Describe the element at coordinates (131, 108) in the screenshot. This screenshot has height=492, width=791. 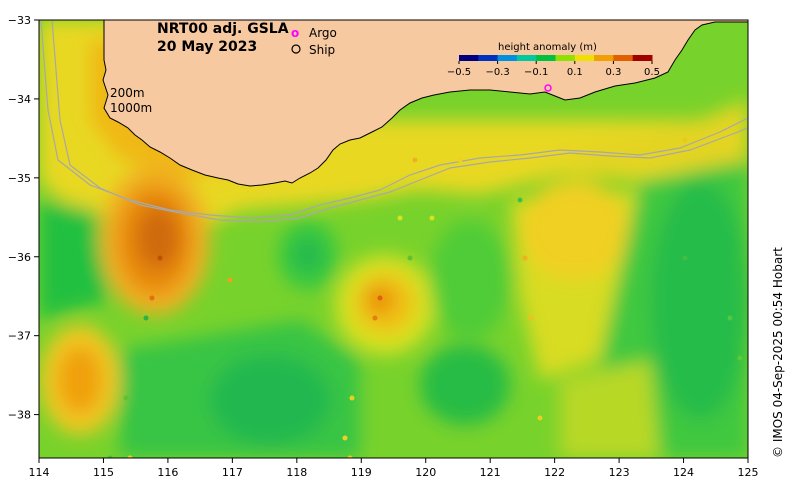
I see `contour-label-1000m: 1000m` at that location.